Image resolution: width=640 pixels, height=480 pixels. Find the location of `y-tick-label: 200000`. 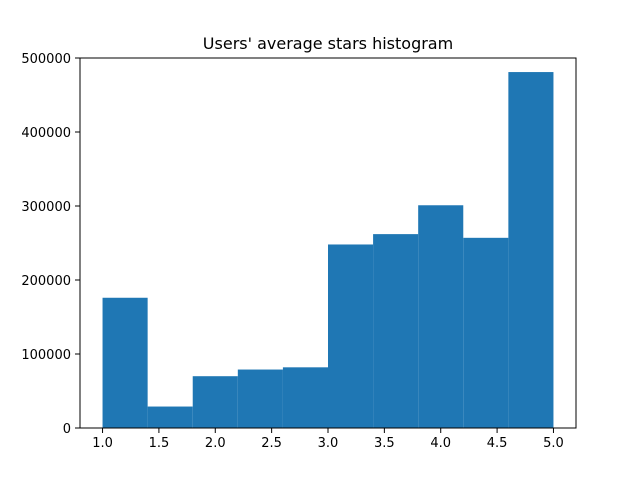

y-tick-label: 200000 is located at coordinates (46, 281).